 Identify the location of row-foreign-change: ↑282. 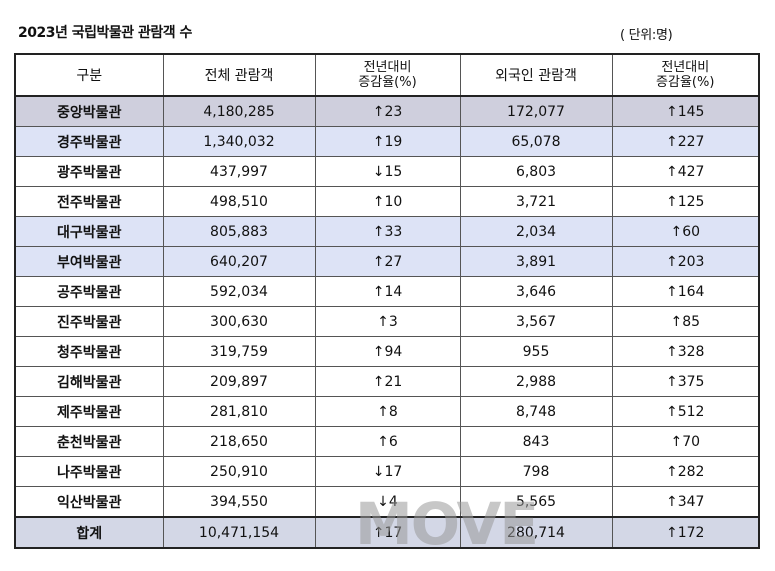
(685, 471).